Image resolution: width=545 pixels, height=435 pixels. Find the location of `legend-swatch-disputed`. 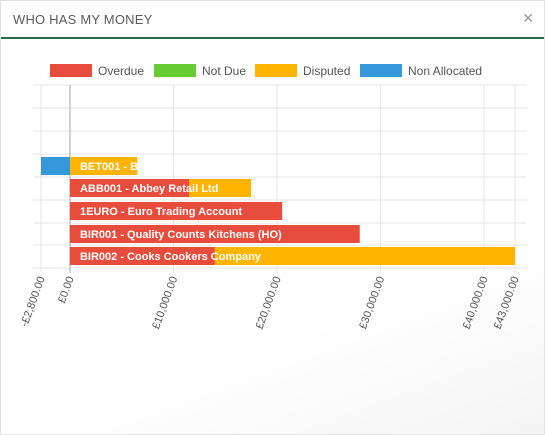

legend-swatch-disputed is located at coordinates (276, 70).